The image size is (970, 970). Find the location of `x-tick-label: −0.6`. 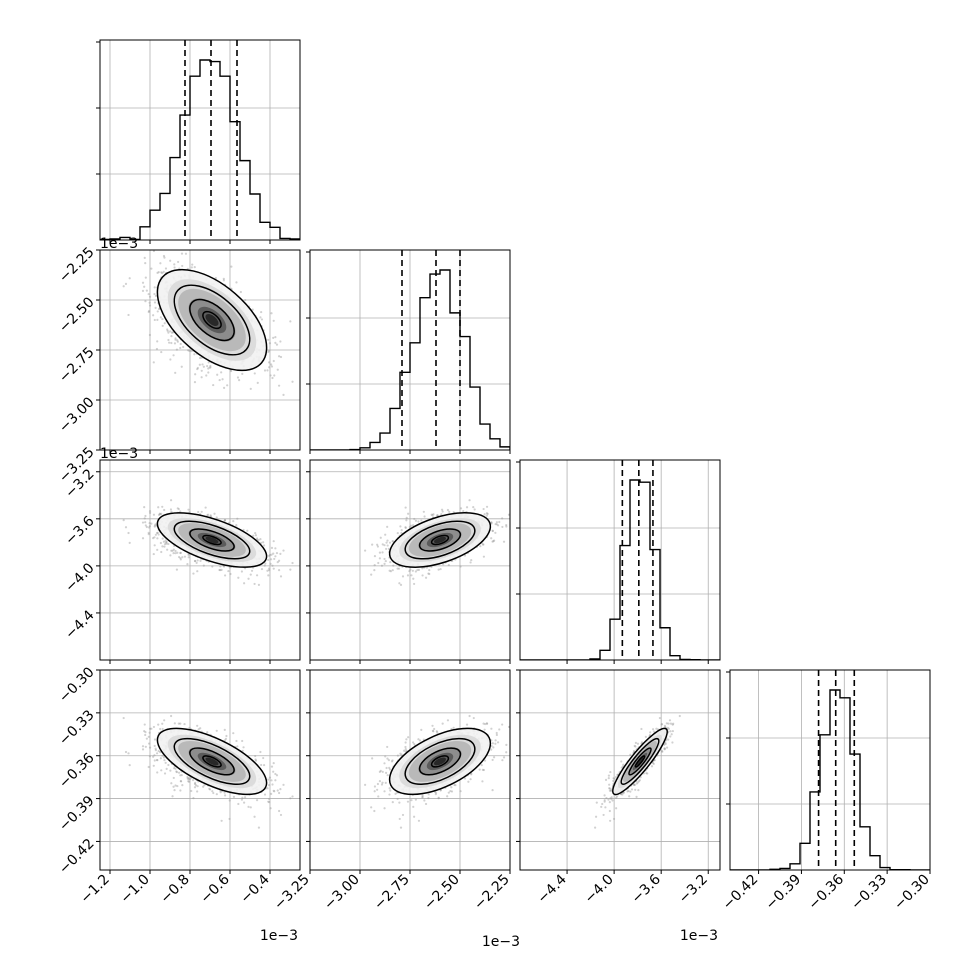

x-tick-label: −0.6 is located at coordinates (214, 888).